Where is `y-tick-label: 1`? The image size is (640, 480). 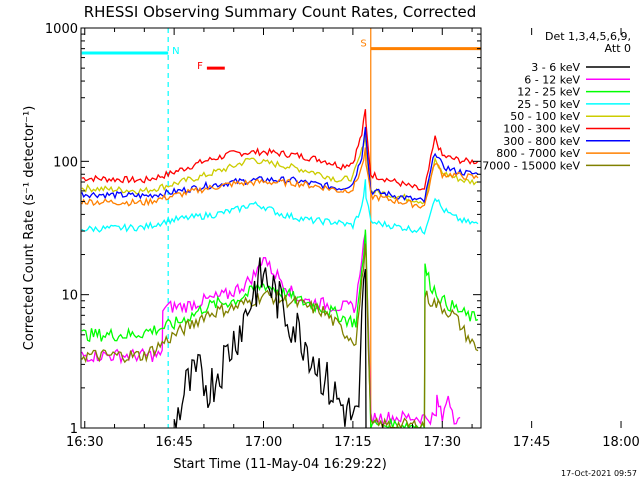 y-tick-label: 1 is located at coordinates (74, 429).